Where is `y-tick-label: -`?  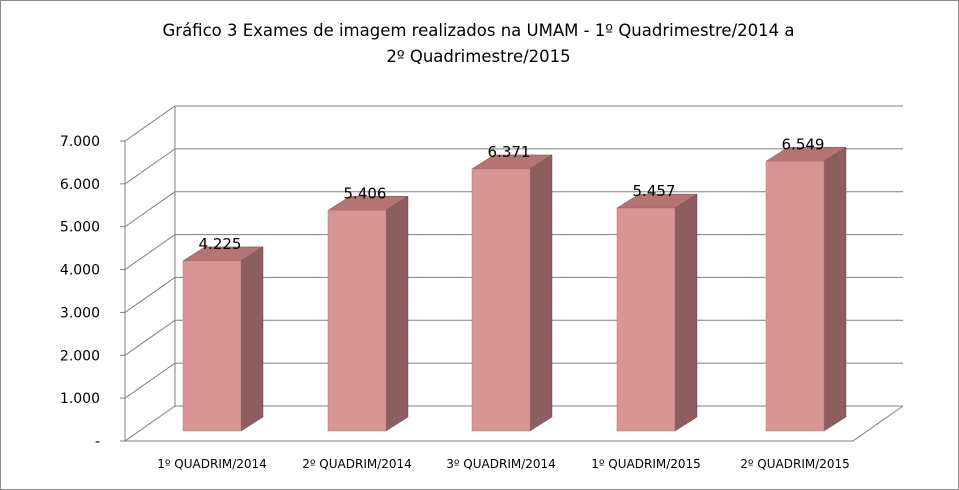 y-tick-label: - is located at coordinates (97, 442).